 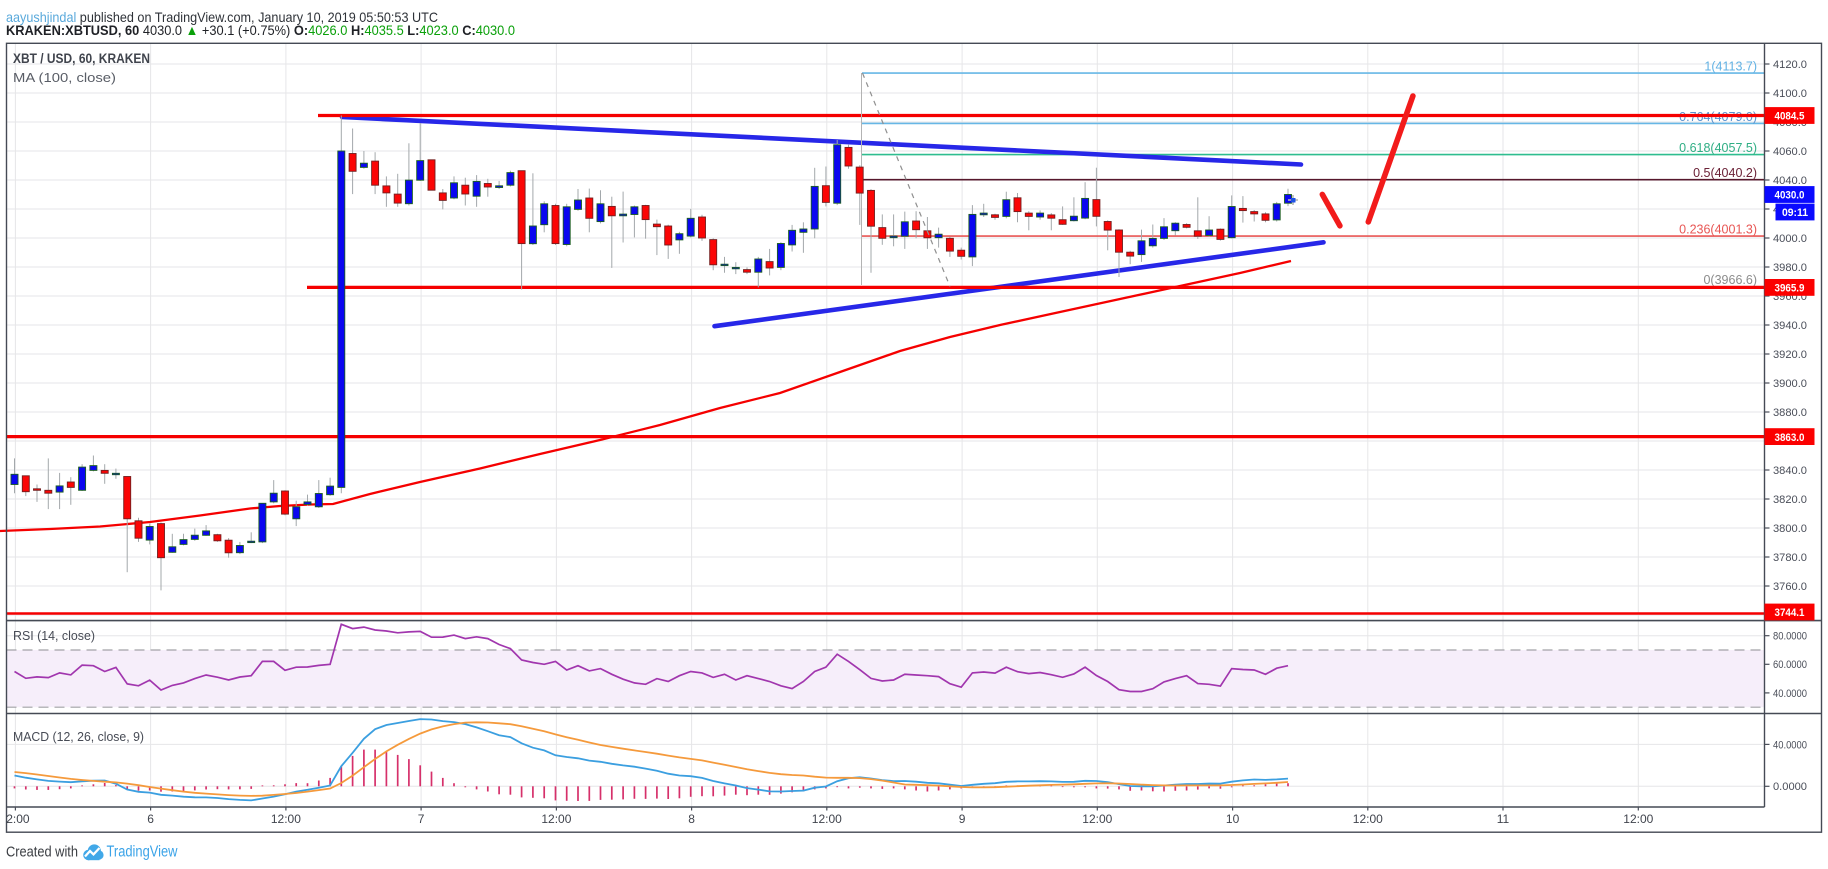 What do you see at coordinates (1790, 471) in the screenshot?
I see `svg-text: 3840.0` at bounding box center [1790, 471].